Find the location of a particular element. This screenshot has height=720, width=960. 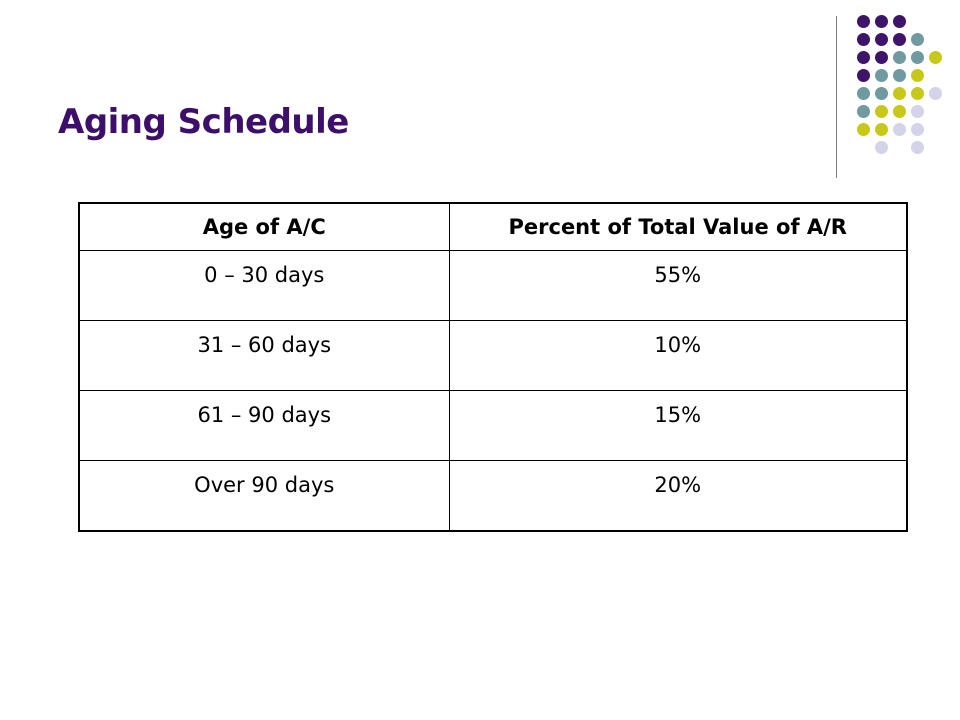

slide-title: Aging Schedule is located at coordinates (203, 122).